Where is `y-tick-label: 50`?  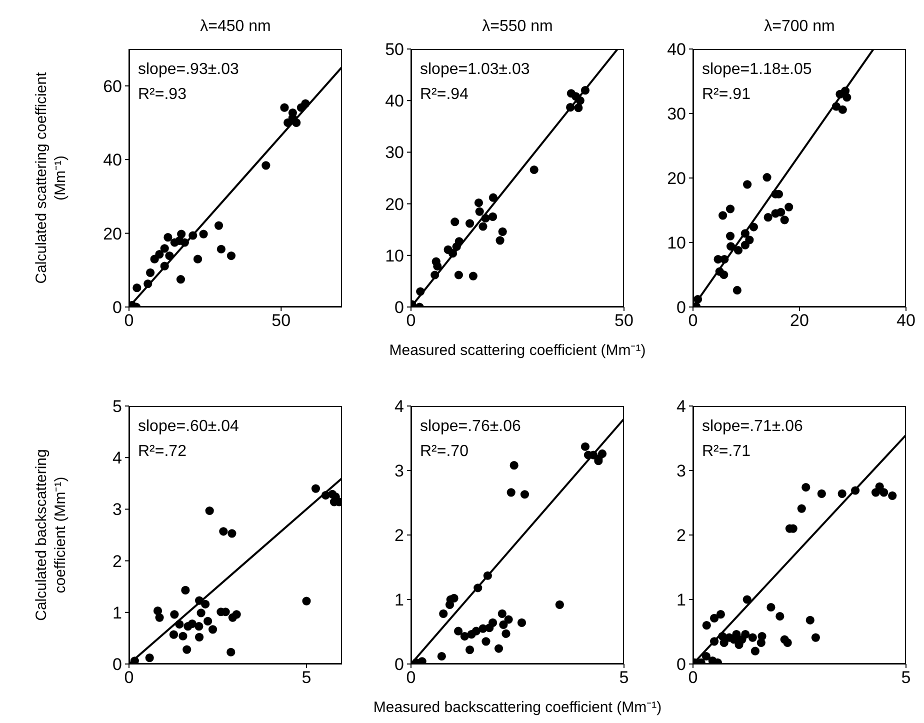
y-tick-label: 50 is located at coordinates (394, 50).